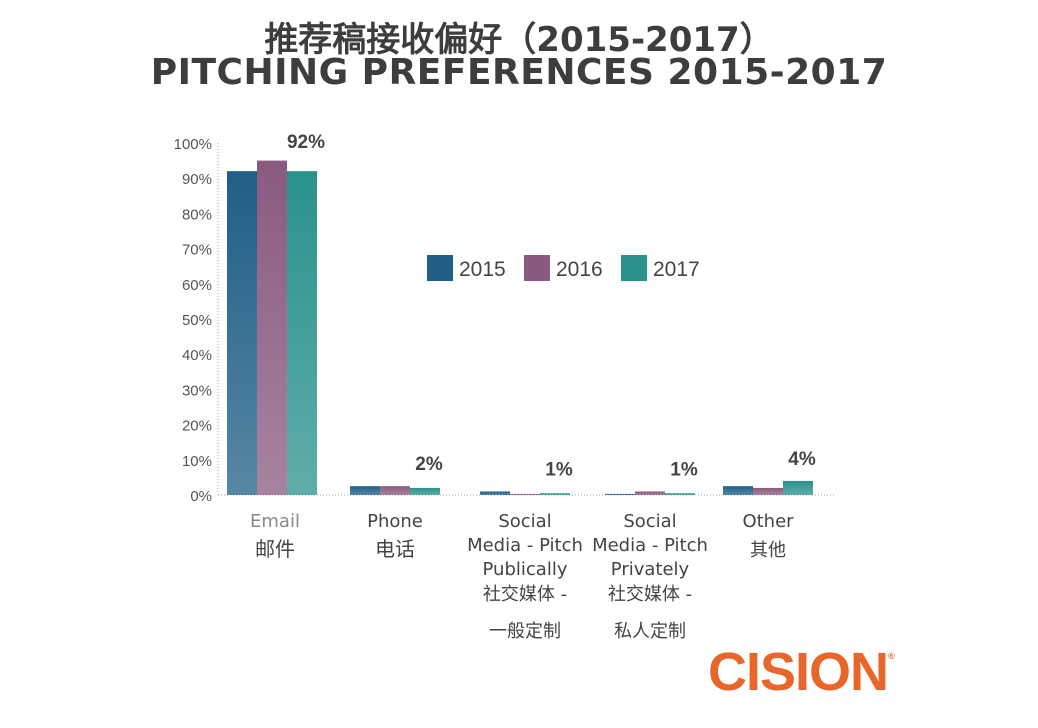 Image resolution: width=1038 pixels, height=728 pixels. Describe the element at coordinates (275, 549) in the screenshot. I see `x-category-label: 邮件` at that location.